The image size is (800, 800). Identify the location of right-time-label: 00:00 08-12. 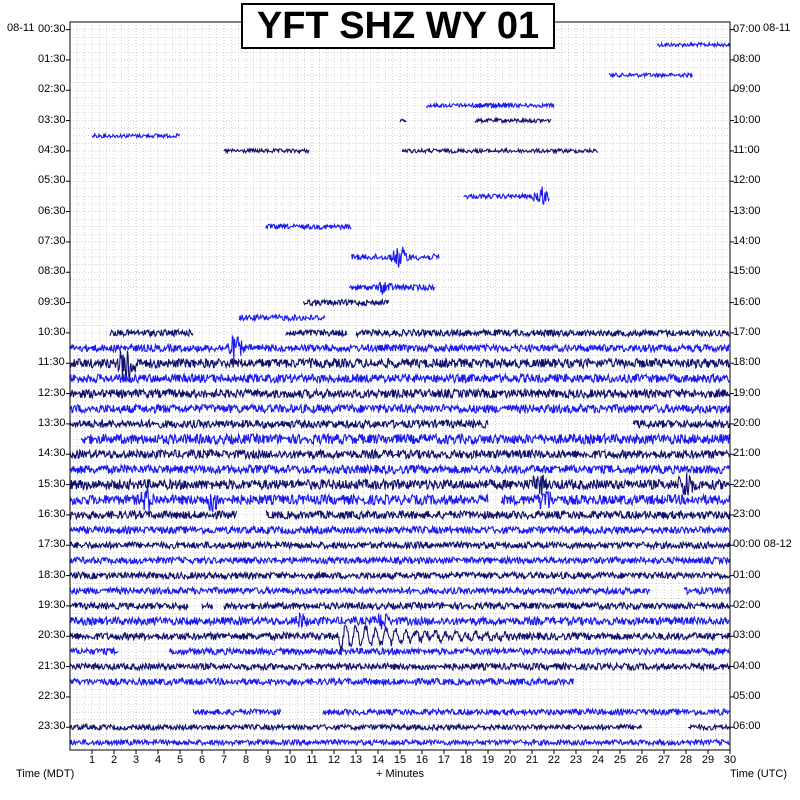
(762, 544).